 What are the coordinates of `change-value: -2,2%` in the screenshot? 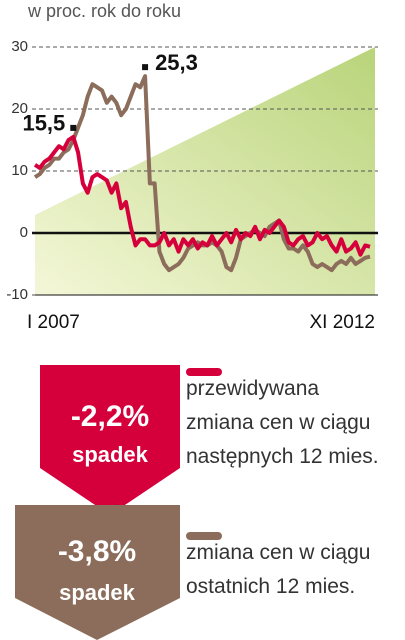 It's located at (110, 416).